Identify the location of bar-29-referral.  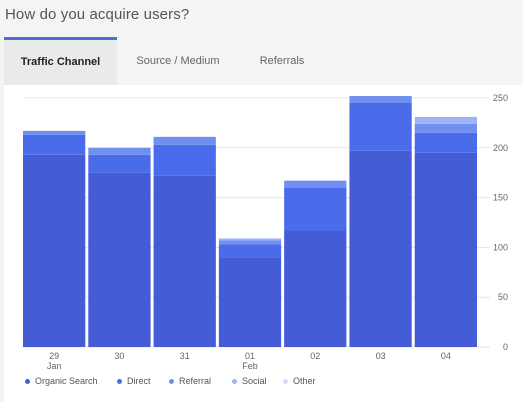
(54, 132).